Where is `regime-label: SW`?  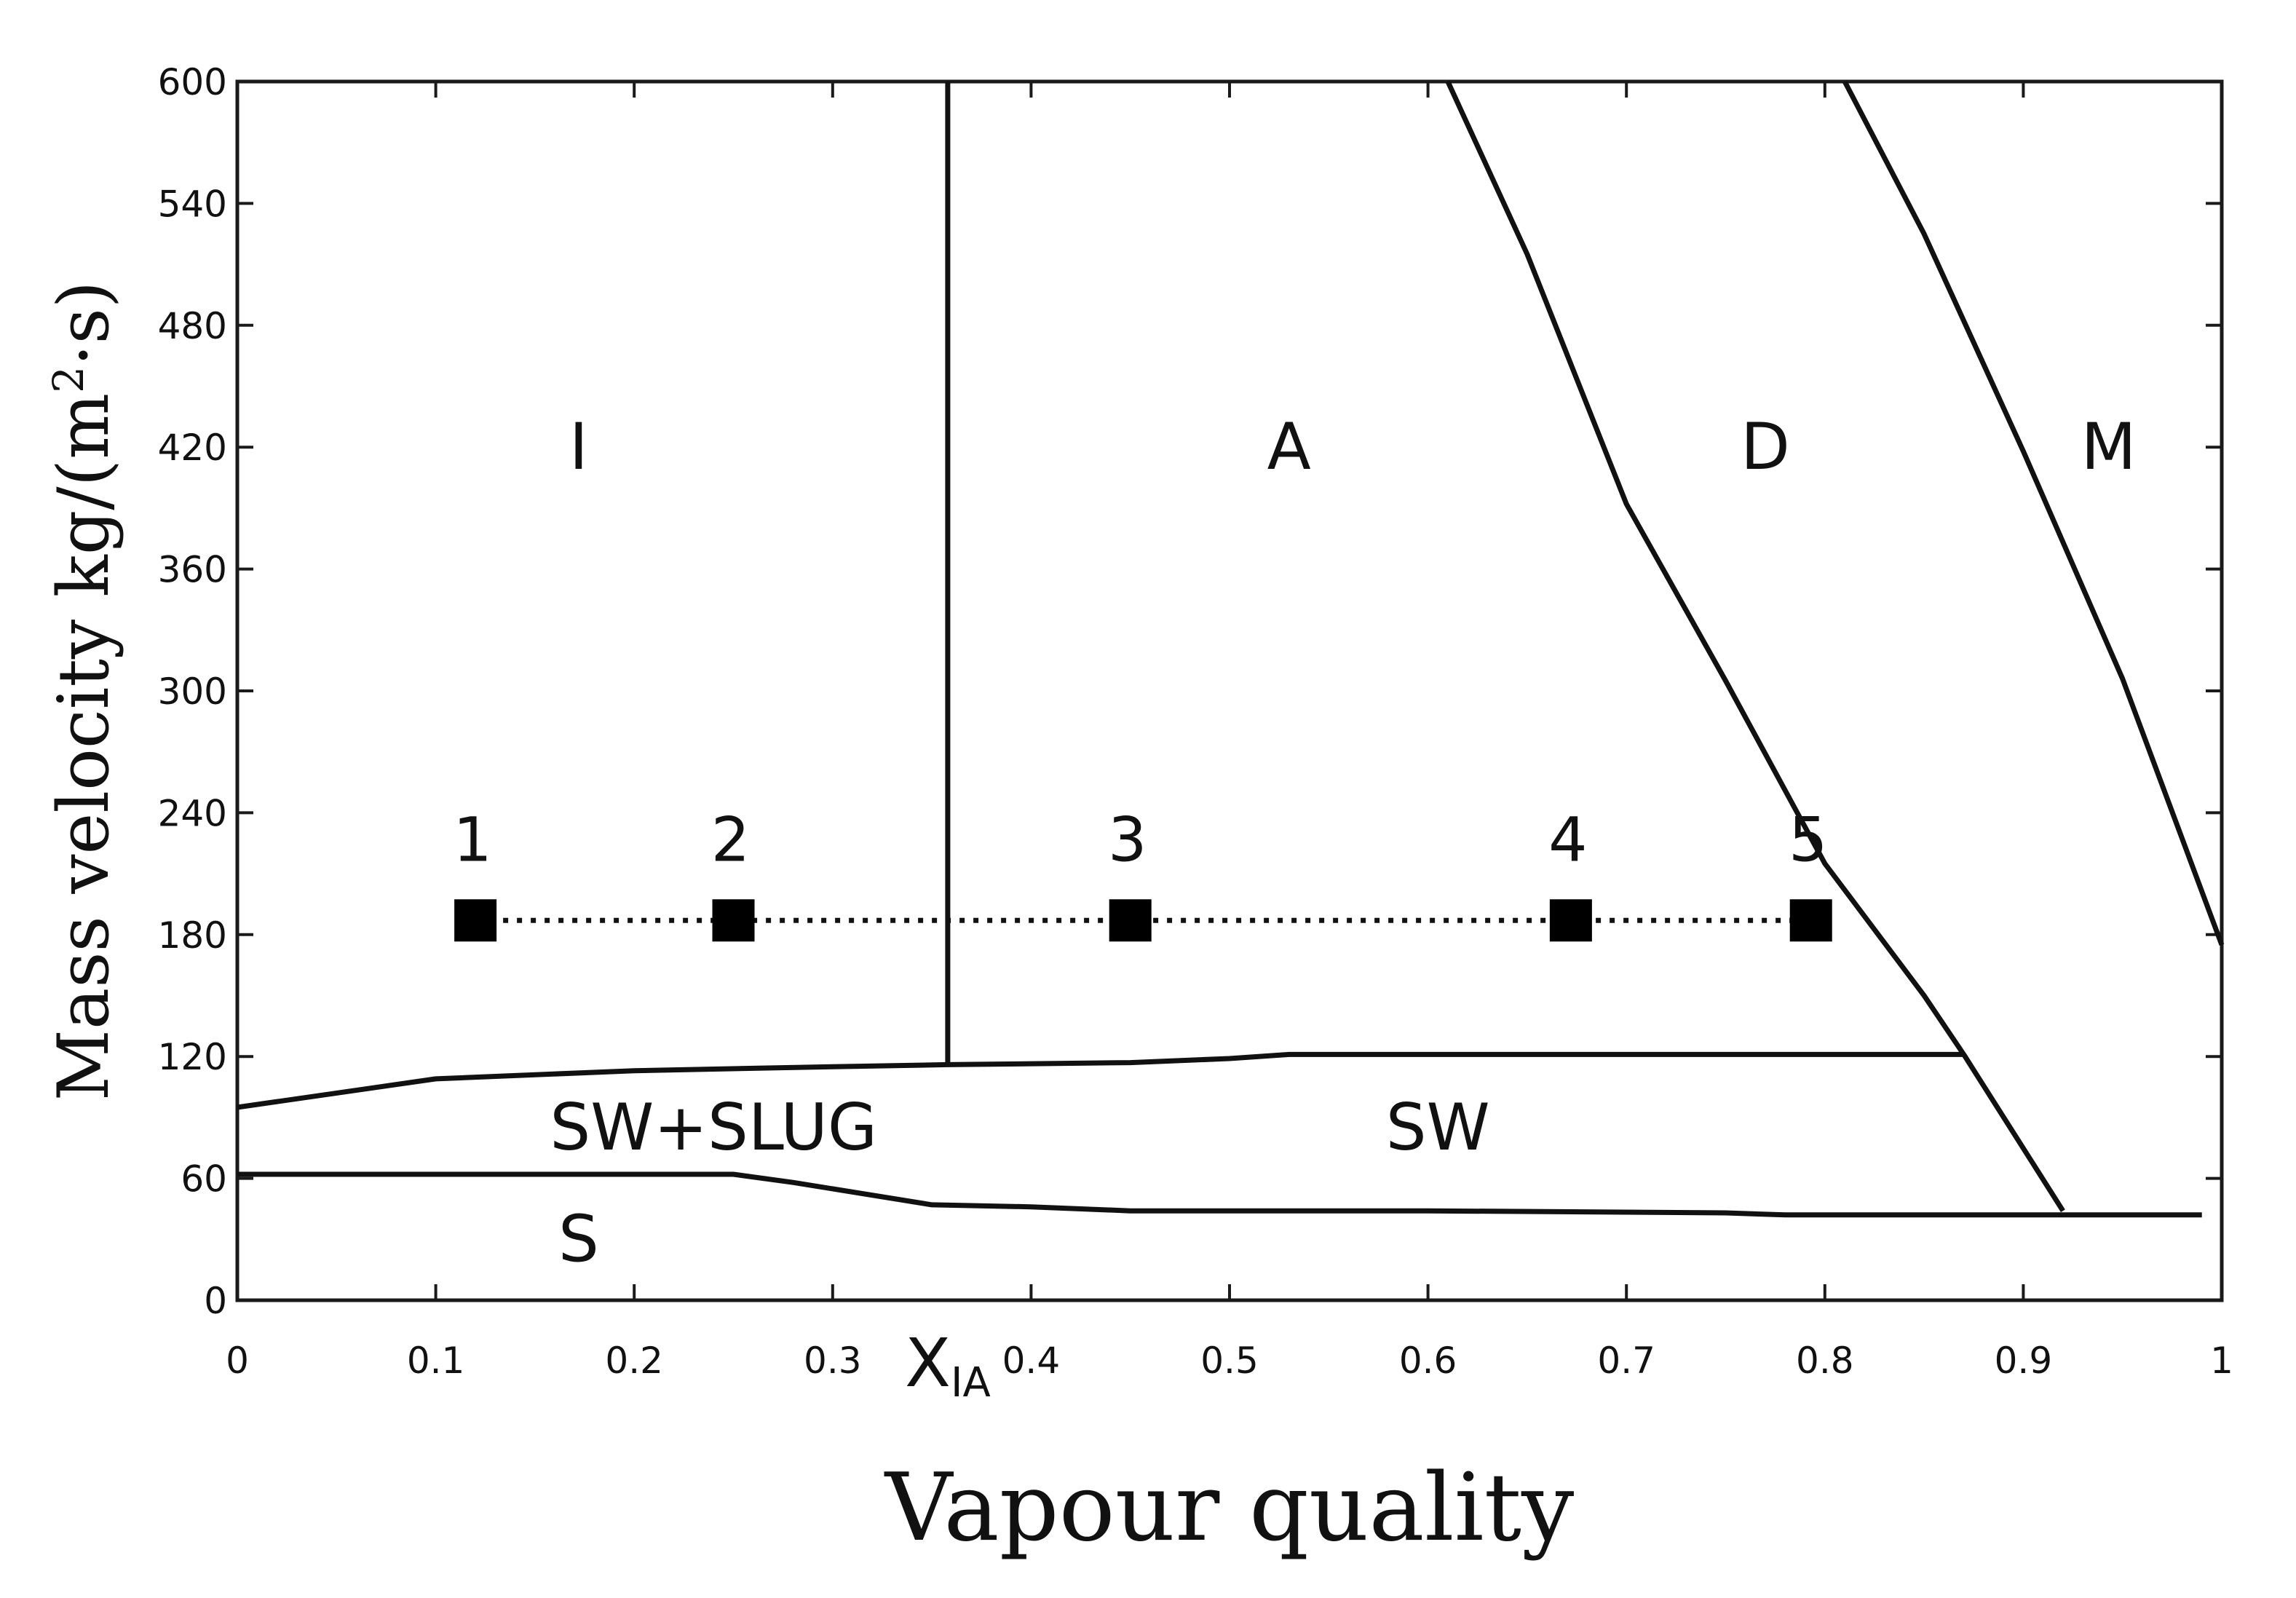 regime-label: SW is located at coordinates (1438, 1128).